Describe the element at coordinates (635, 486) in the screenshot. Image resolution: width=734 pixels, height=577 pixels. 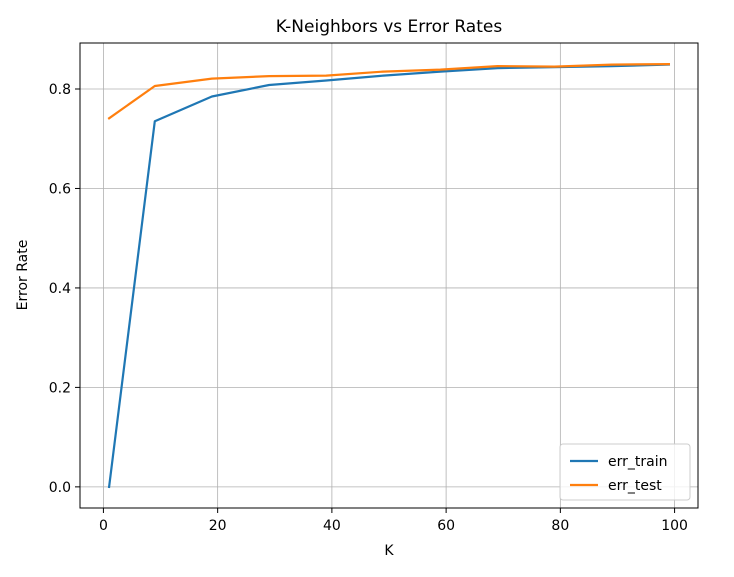
I see `legend-label-err-test: err_test` at that location.